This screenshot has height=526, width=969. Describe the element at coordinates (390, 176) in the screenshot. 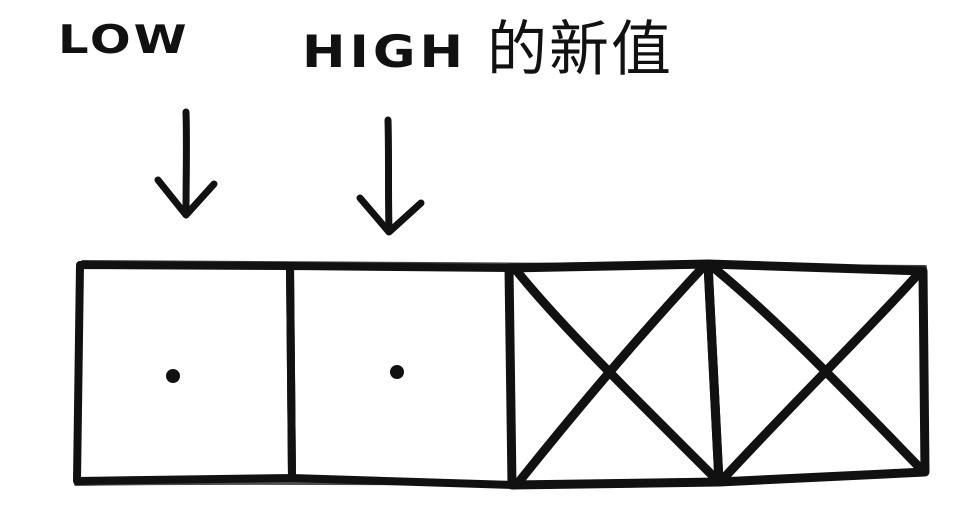

I see `high-arrow` at that location.